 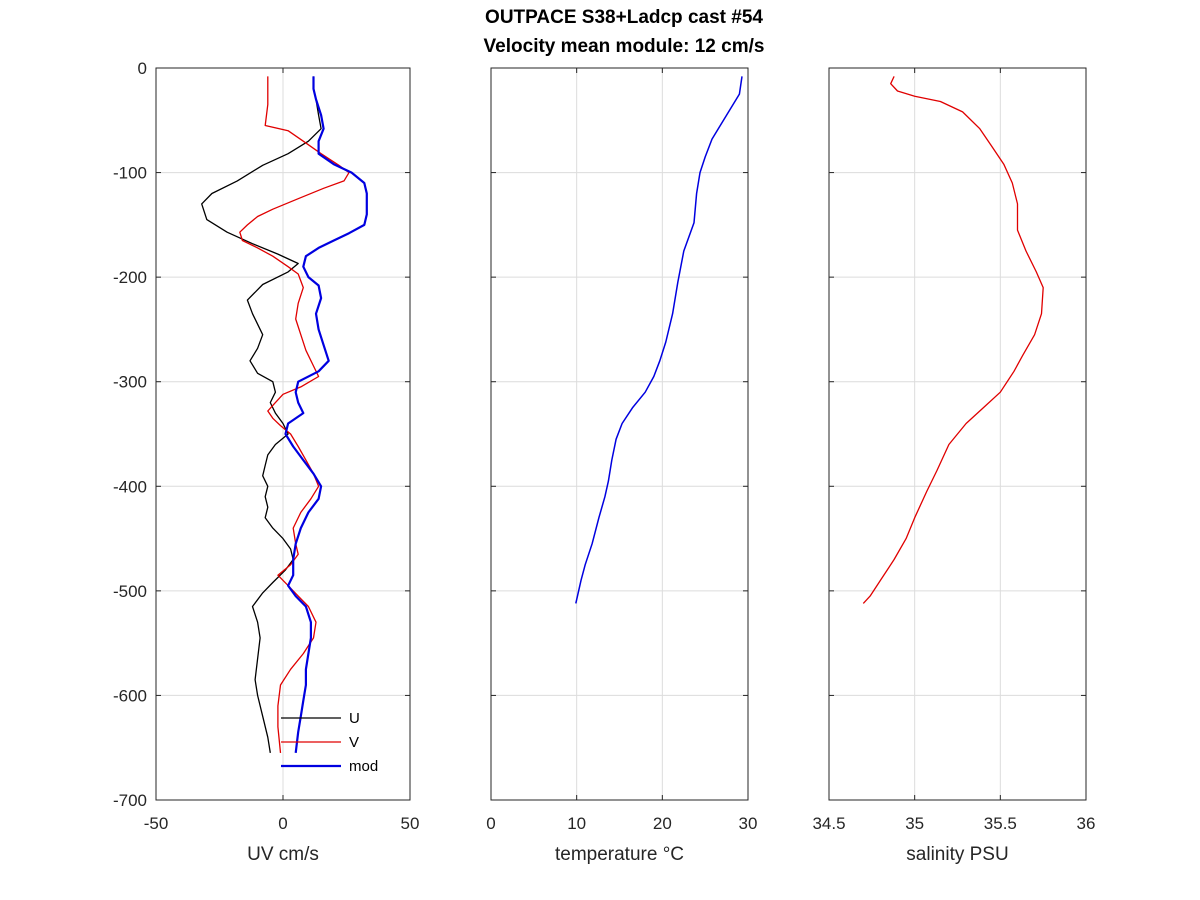 I want to click on sal-series-0-line, so click(x=953, y=340).